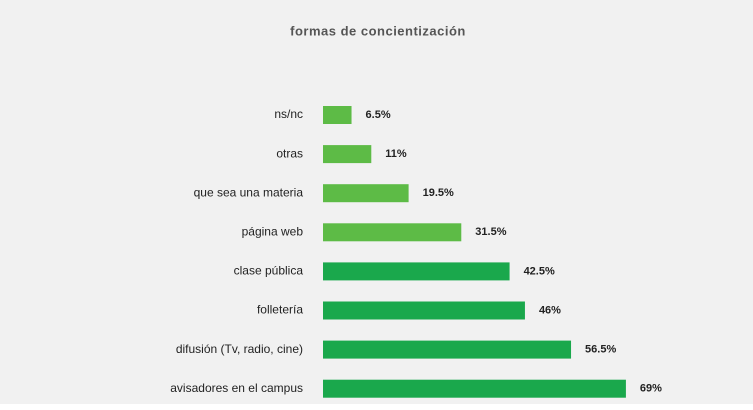 The height and width of the screenshot is (410, 753). What do you see at coordinates (378, 115) in the screenshot?
I see `value-label: 6.5%` at bounding box center [378, 115].